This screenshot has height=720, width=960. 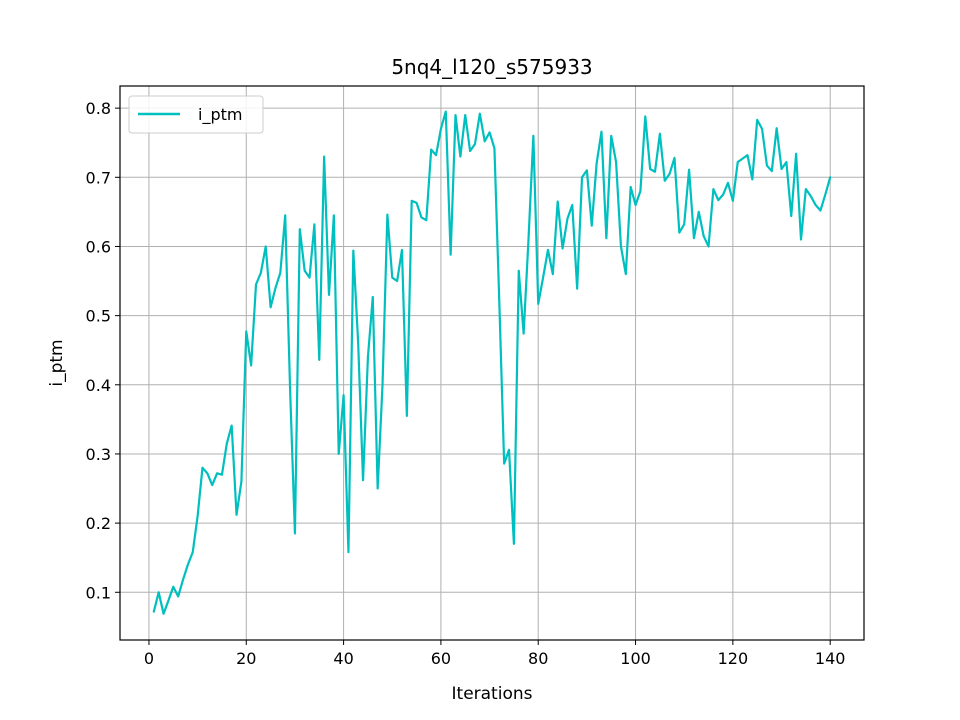 What do you see at coordinates (98, 454) in the screenshot?
I see `y-tick-label: 0.3` at bounding box center [98, 454].